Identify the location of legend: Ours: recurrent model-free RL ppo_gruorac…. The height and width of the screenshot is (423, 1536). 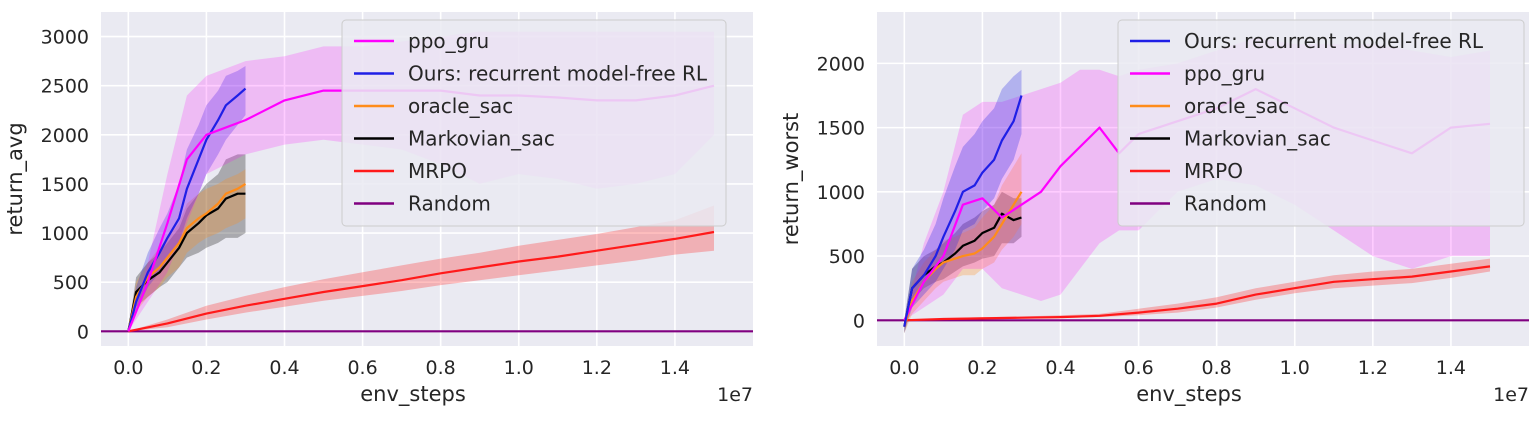
(1321, 123).